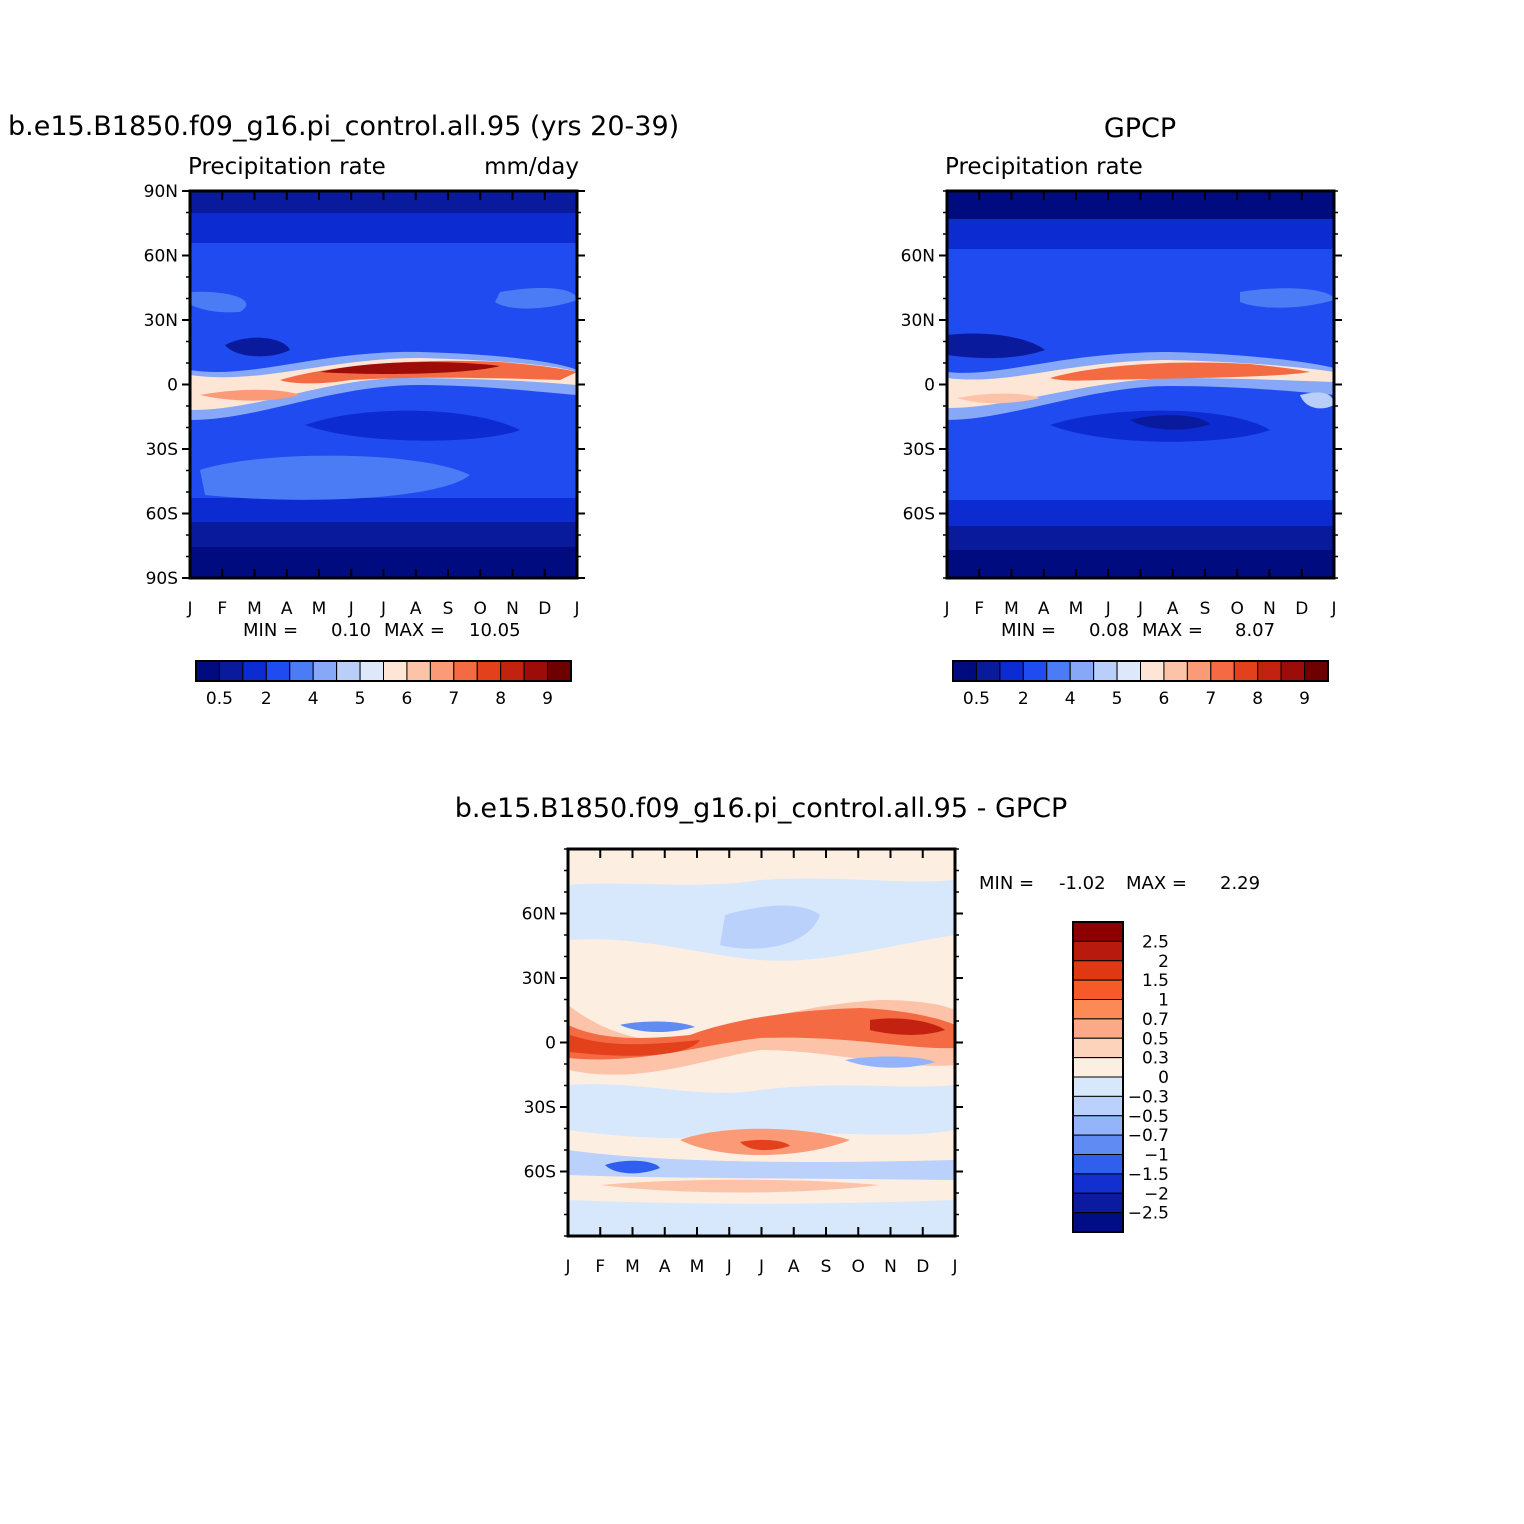 The width and height of the screenshot is (1524, 1524). Describe the element at coordinates (1255, 630) in the screenshot. I see `panel-obs-max-value: 8.07` at that location.